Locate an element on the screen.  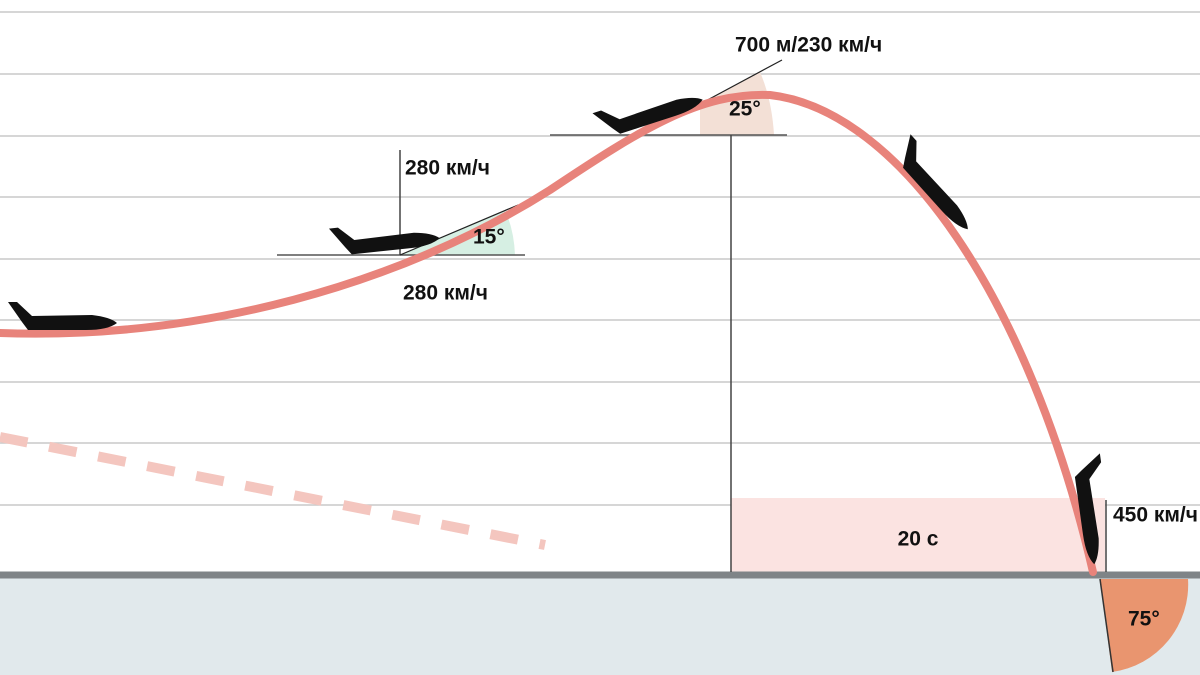
normal-path is located at coordinates (273, 491).